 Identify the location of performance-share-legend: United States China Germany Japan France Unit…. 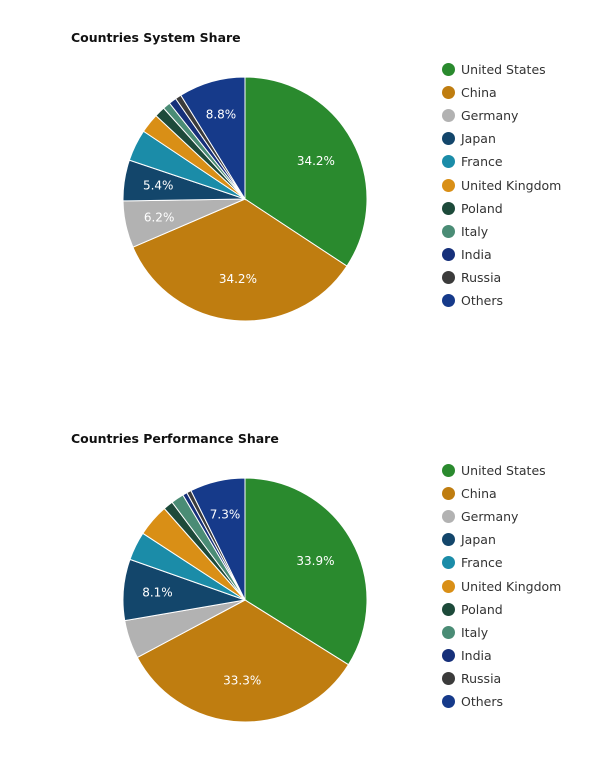
(501, 586).